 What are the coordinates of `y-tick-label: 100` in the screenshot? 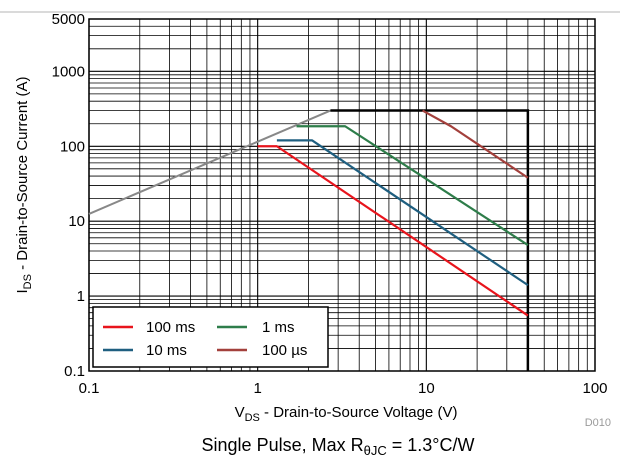 It's located at (72, 146).